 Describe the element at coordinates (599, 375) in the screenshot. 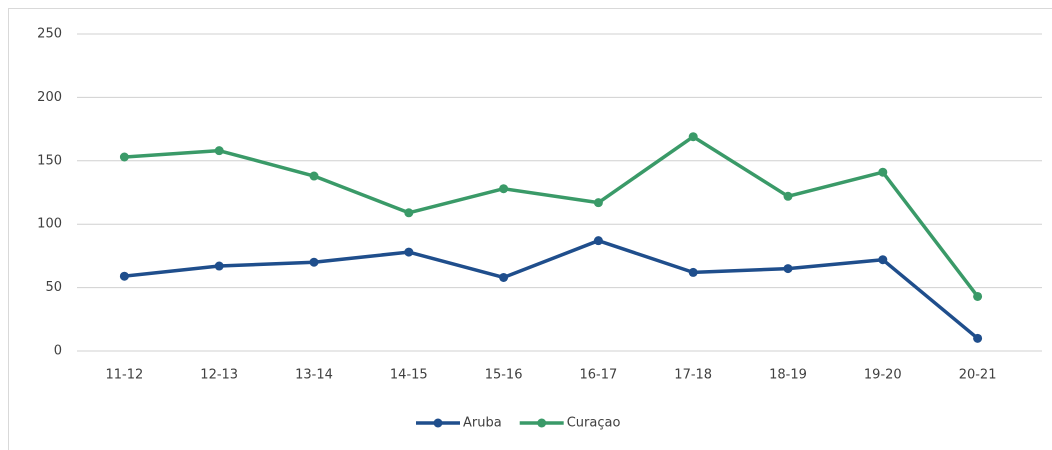

I see `x-tick-label: 16-17` at that location.